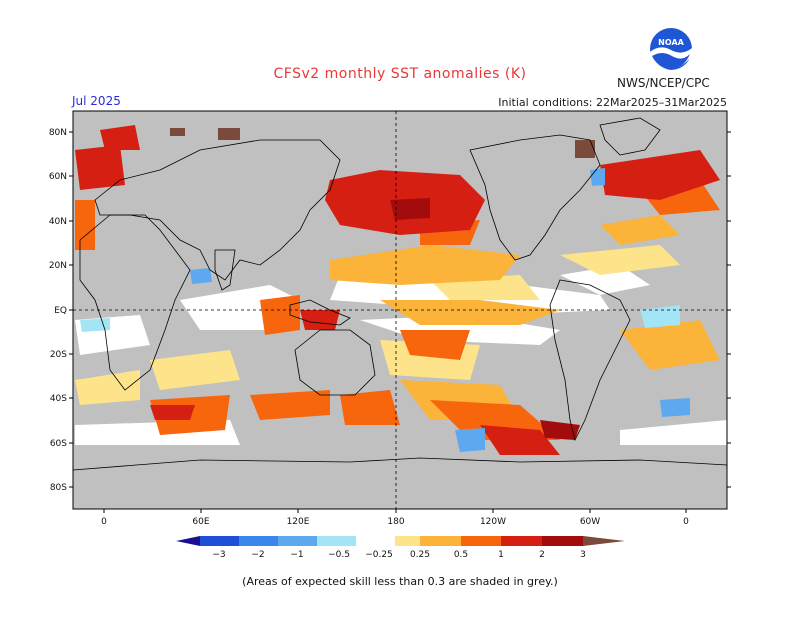 Image resolution: width=800 pixels, height=618 pixels. What do you see at coordinates (612, 102) in the screenshot?
I see `initial-conditions-label: Initial conditions: 22Mar2025–31Mar2025` at bounding box center [612, 102].